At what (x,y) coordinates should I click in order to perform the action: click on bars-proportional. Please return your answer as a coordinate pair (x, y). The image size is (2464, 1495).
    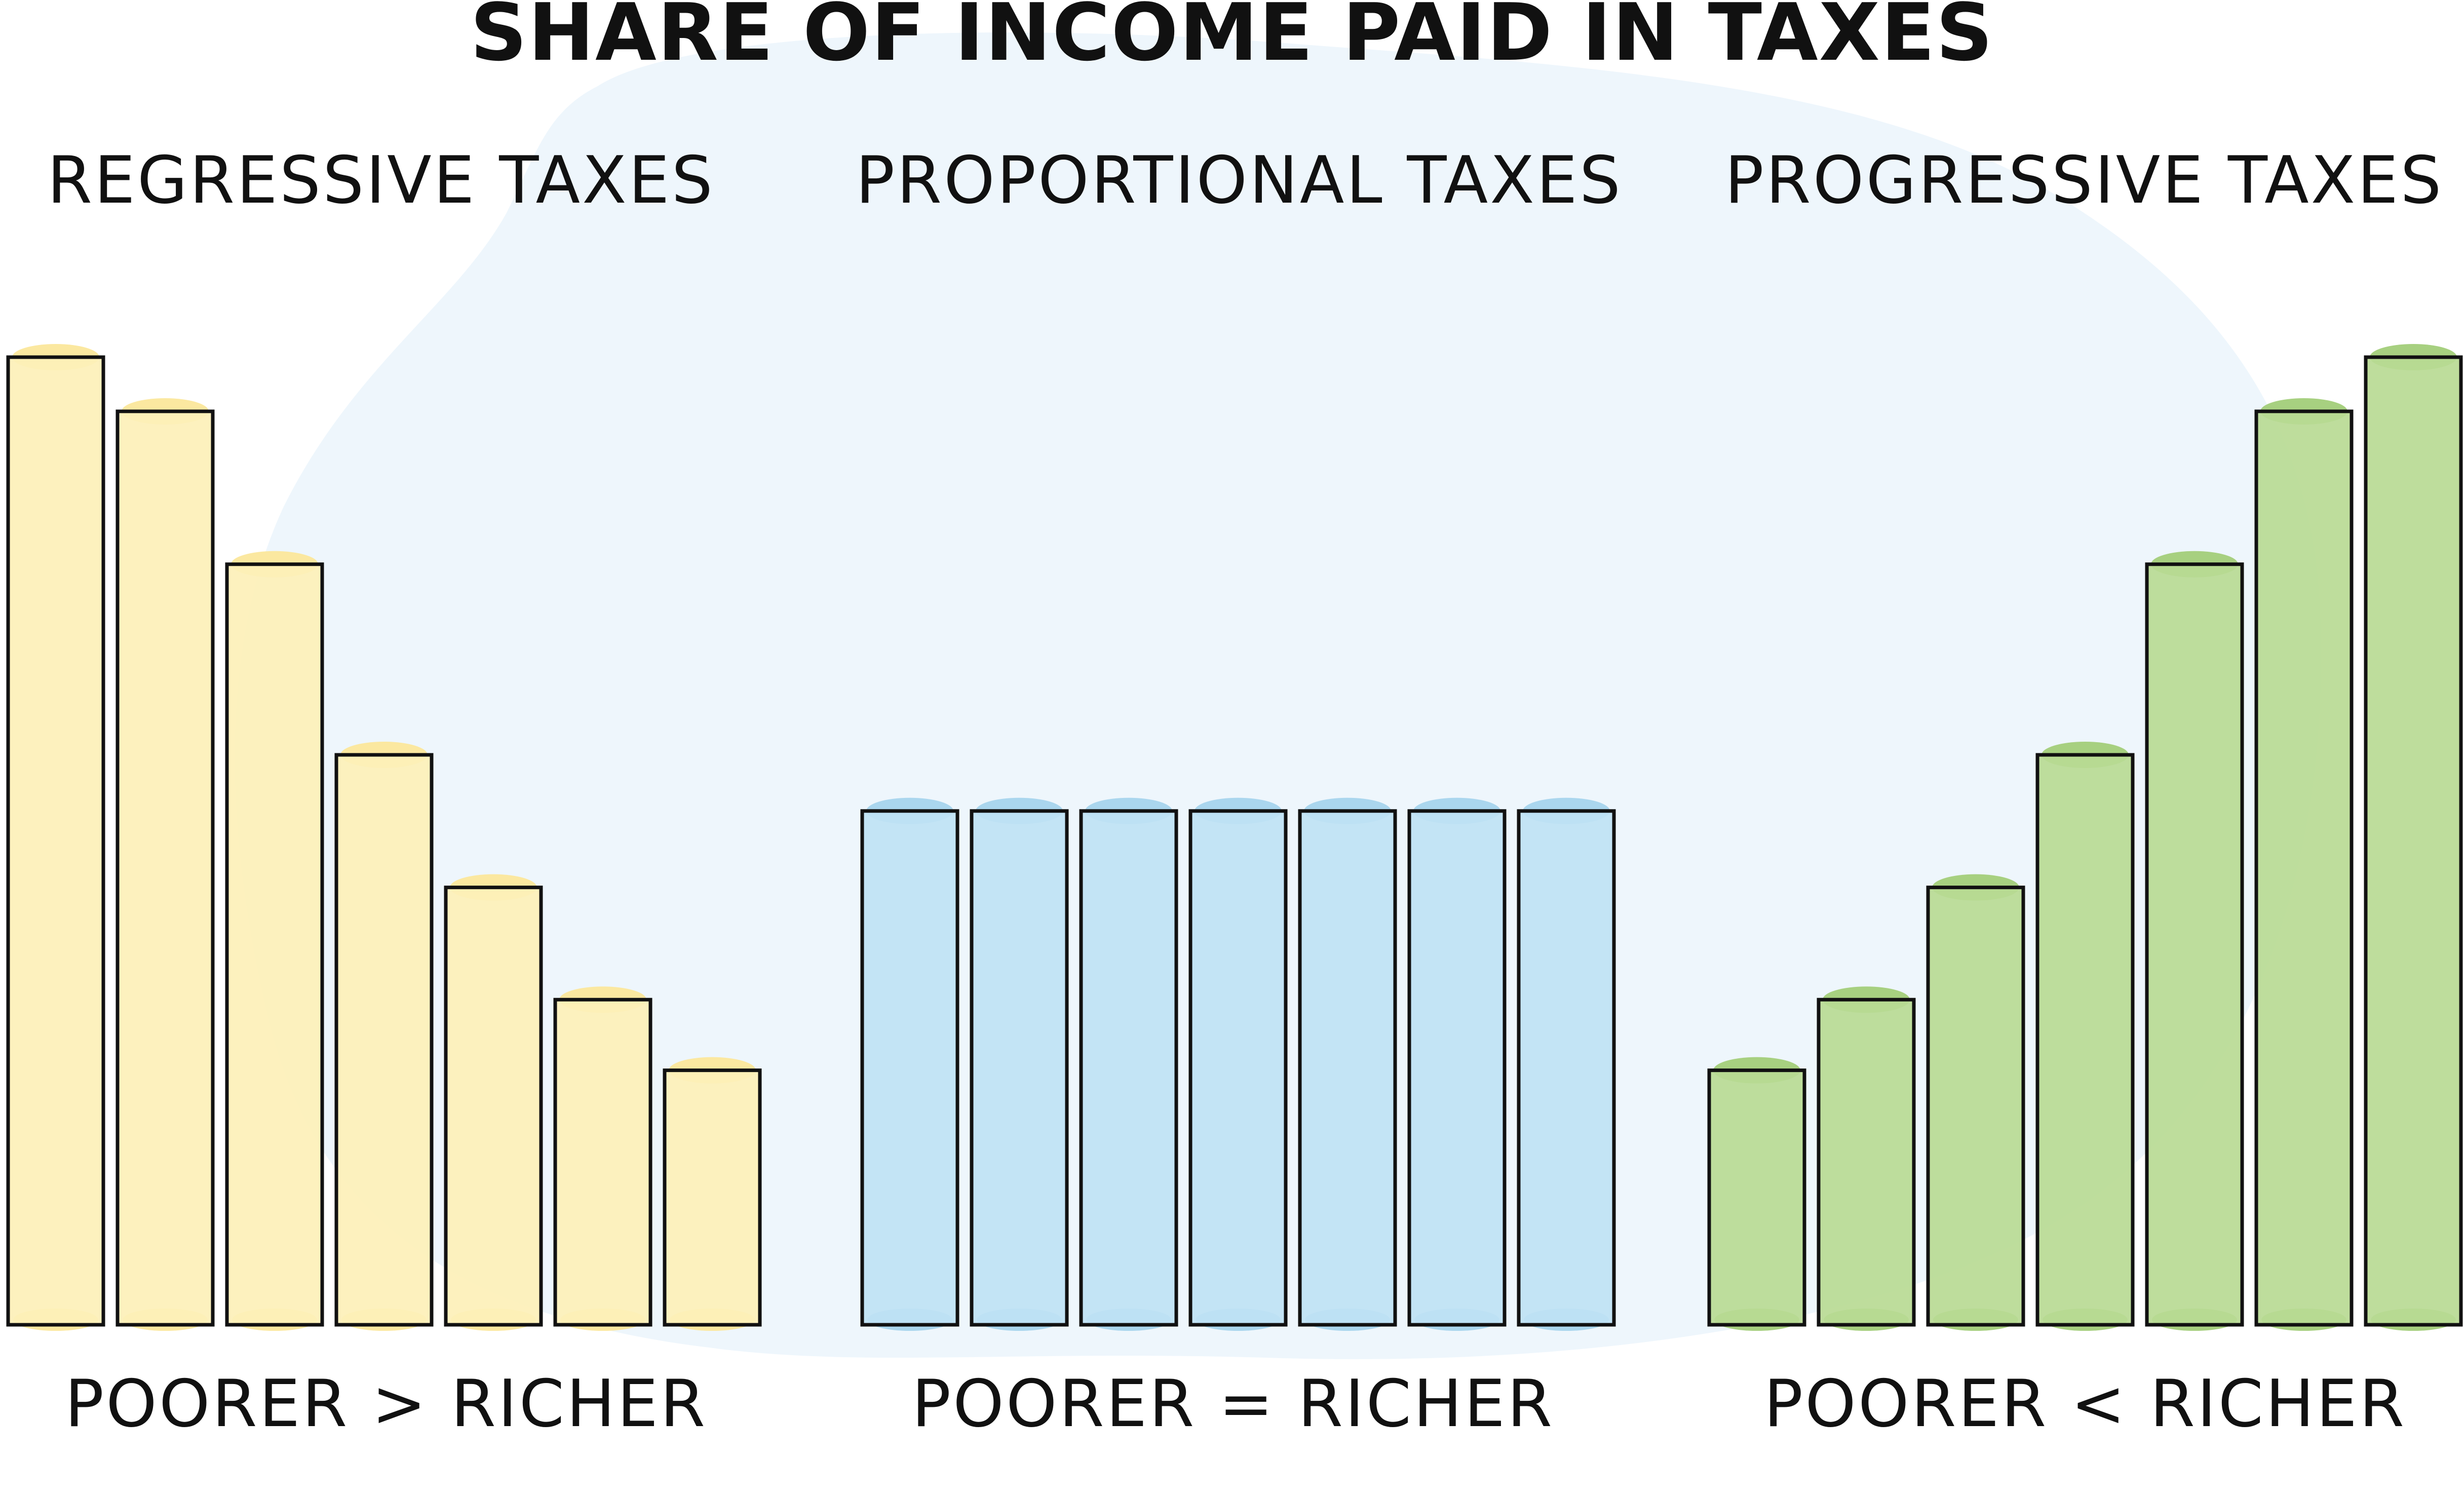
    Looking at the image, I should click on (1238, 1064).